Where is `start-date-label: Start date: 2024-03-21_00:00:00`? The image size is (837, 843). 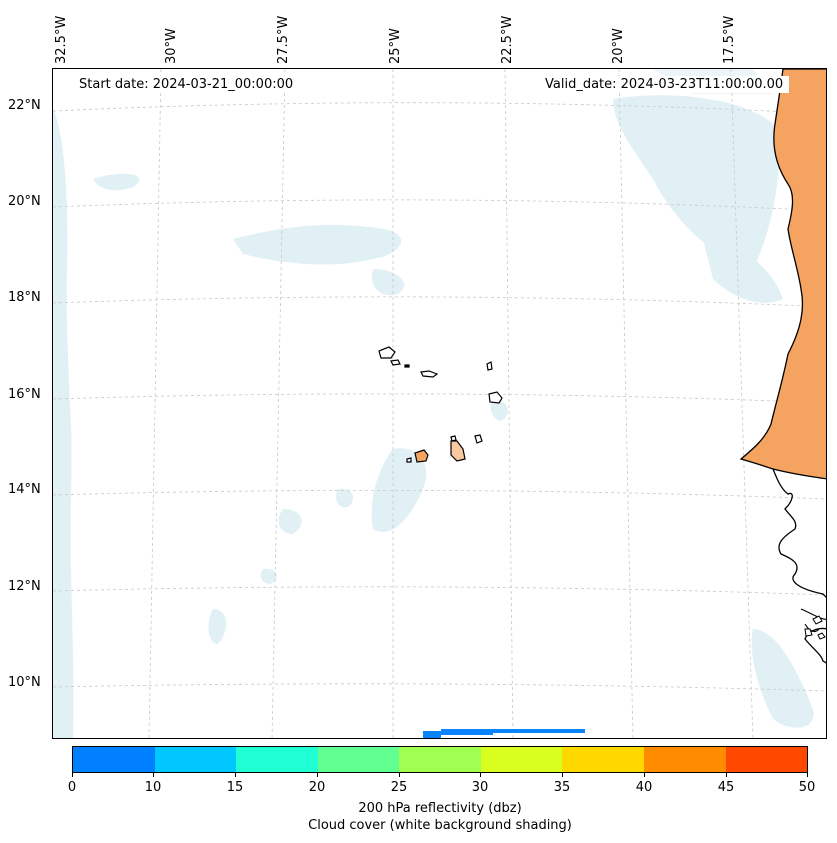
start-date-label: Start date: 2024-03-21_00:00:00 is located at coordinates (186, 84).